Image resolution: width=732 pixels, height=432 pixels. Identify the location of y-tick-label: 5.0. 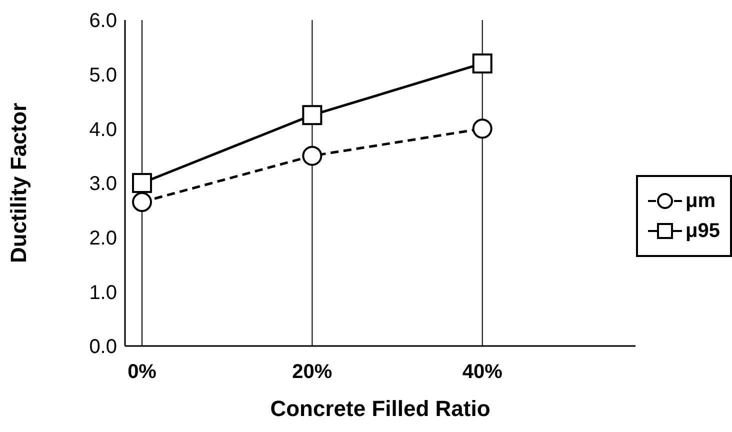
(103, 75).